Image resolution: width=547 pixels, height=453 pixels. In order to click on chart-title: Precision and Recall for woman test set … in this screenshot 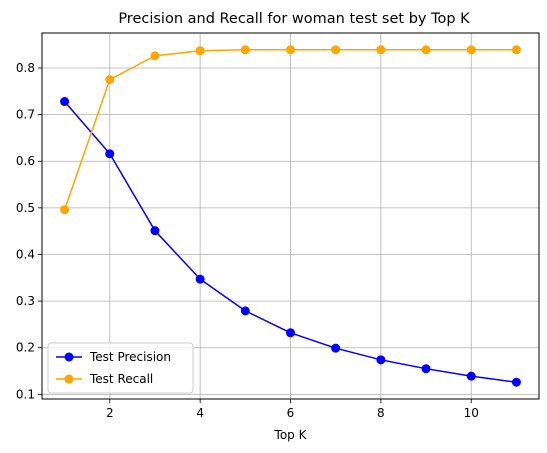, I will do `click(294, 19)`.